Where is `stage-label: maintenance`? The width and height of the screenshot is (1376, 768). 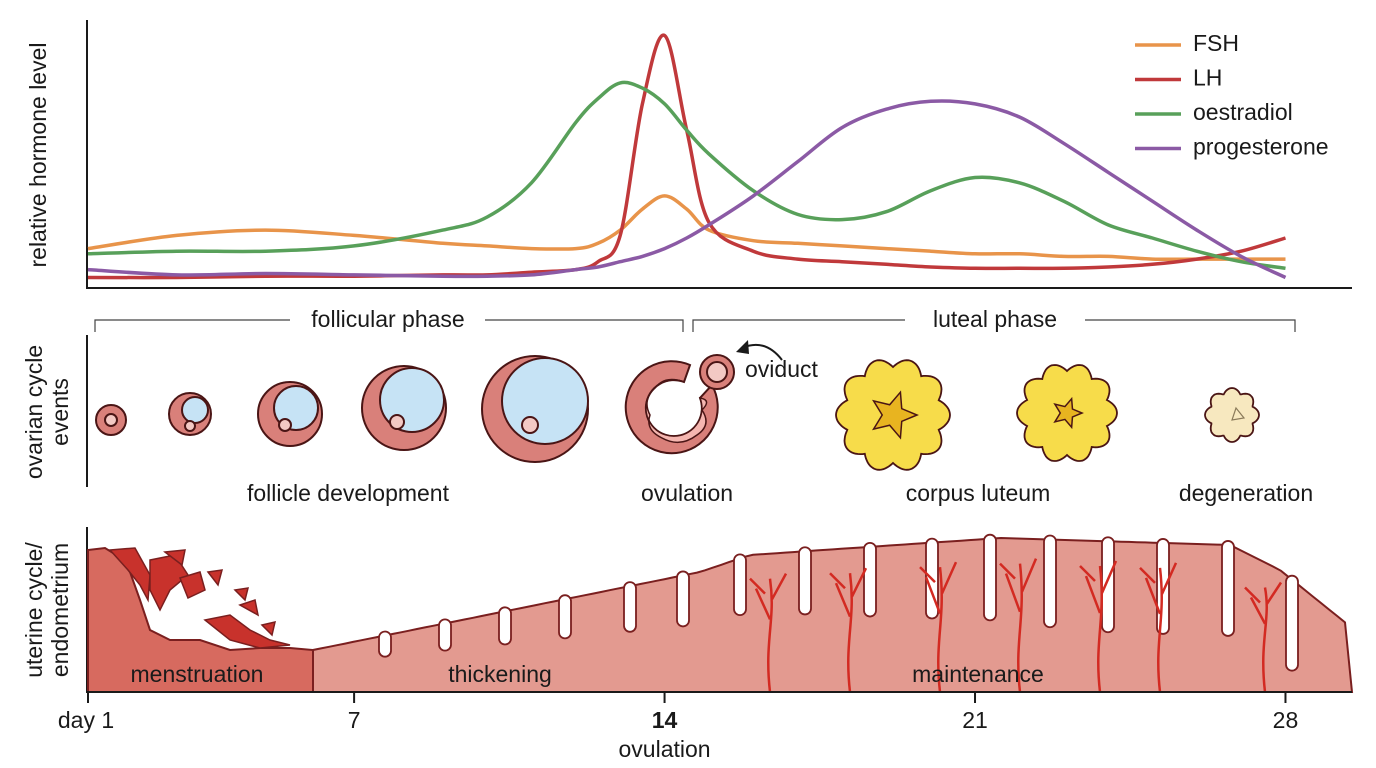
stage-label: maintenance is located at coordinates (978, 674).